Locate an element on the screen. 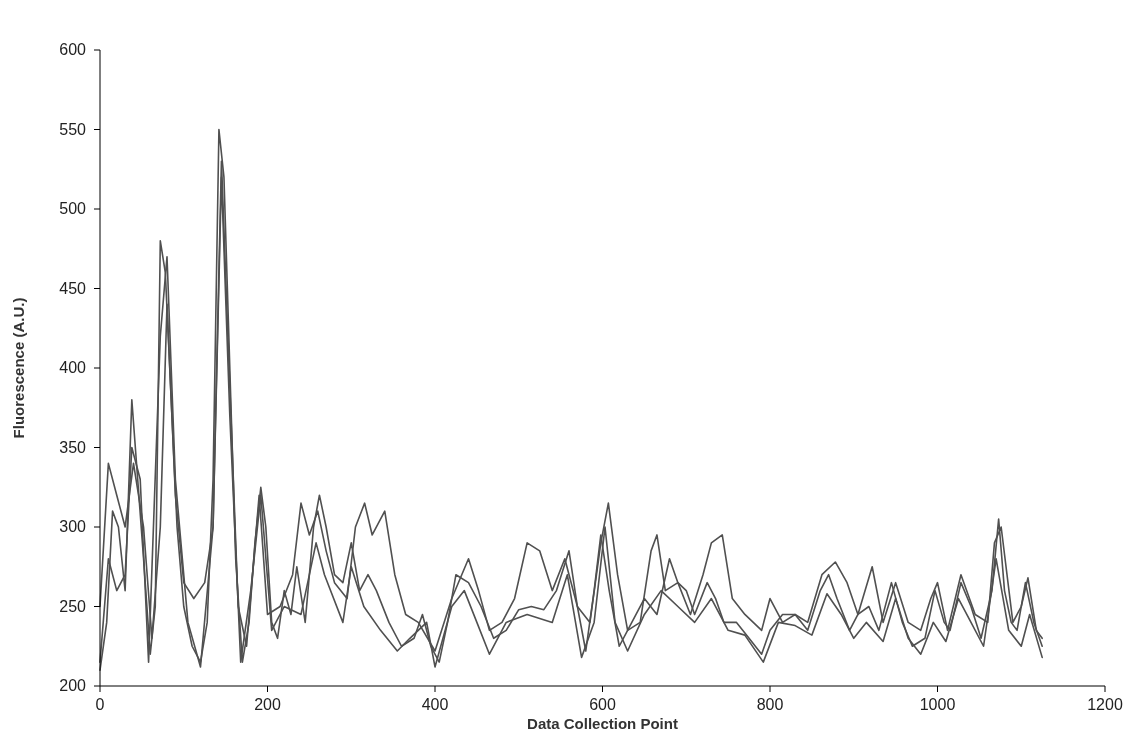 The height and width of the screenshot is (734, 1135). y-tick-label: 350 is located at coordinates (73, 447).